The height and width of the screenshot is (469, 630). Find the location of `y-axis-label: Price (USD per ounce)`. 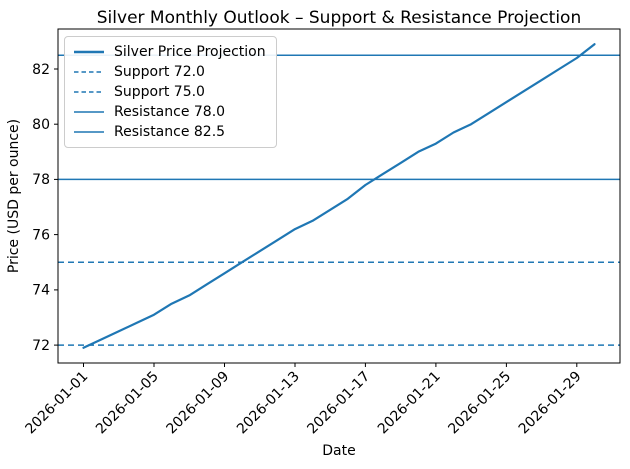

y-axis-label: Price (USD per ounce) is located at coordinates (14, 196).